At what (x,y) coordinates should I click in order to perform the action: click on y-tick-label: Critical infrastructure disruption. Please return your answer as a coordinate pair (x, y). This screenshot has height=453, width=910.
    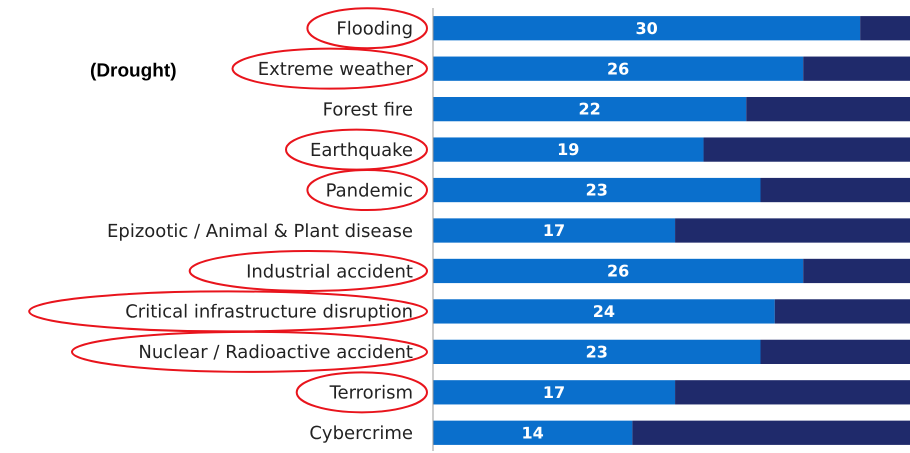
    Looking at the image, I should click on (269, 312).